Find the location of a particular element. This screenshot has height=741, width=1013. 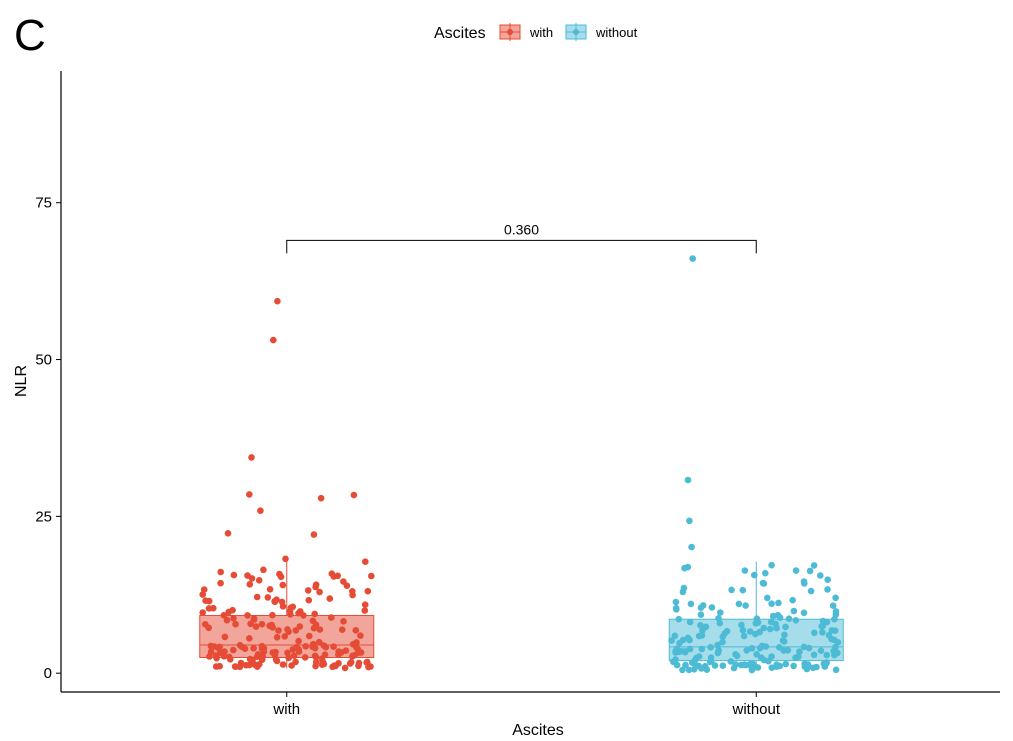

x-tick-label: with is located at coordinates (286, 709).